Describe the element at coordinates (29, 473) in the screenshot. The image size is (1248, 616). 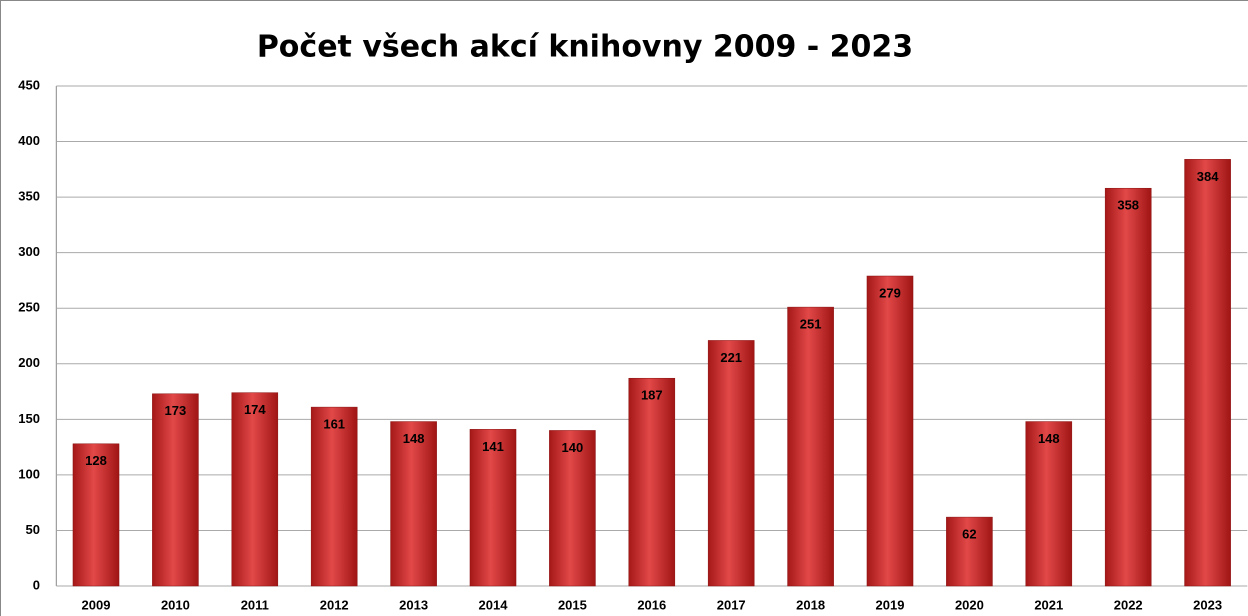
I see `y-tick-label: 100` at that location.